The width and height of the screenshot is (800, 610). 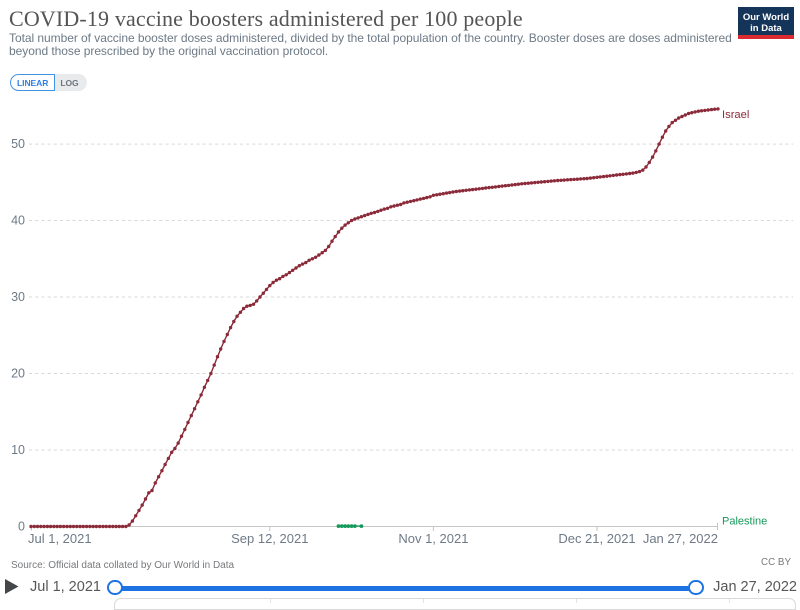 What do you see at coordinates (18, 221) in the screenshot?
I see `svg-text: 40` at bounding box center [18, 221].